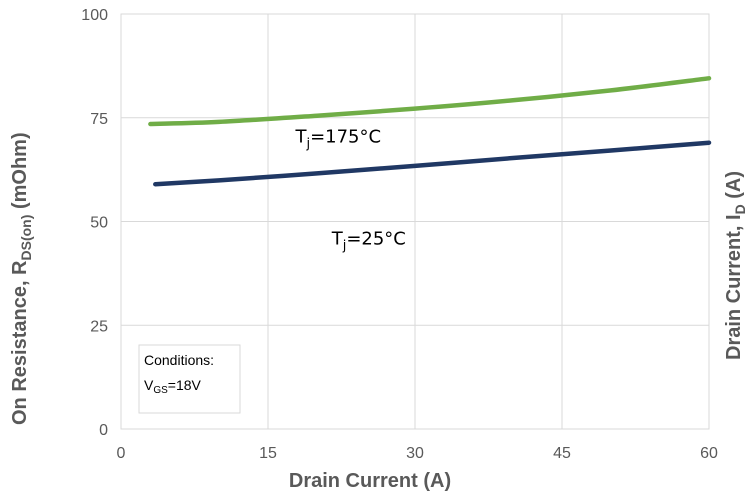 Image resolution: width=745 pixels, height=497 pixels. Describe the element at coordinates (368, 240) in the screenshot. I see `annotation-label-2: Tj=25°C` at that location.